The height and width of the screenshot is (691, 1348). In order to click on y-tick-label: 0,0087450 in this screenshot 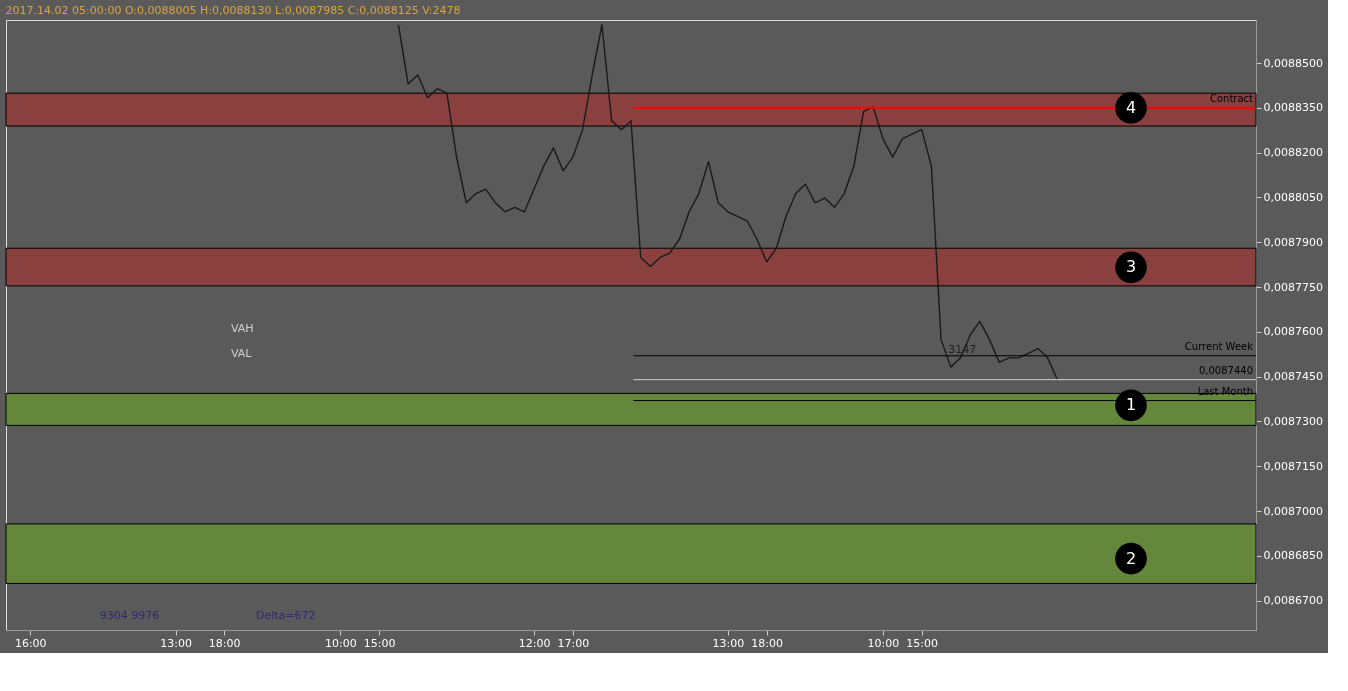, I will do `click(1293, 377)`.